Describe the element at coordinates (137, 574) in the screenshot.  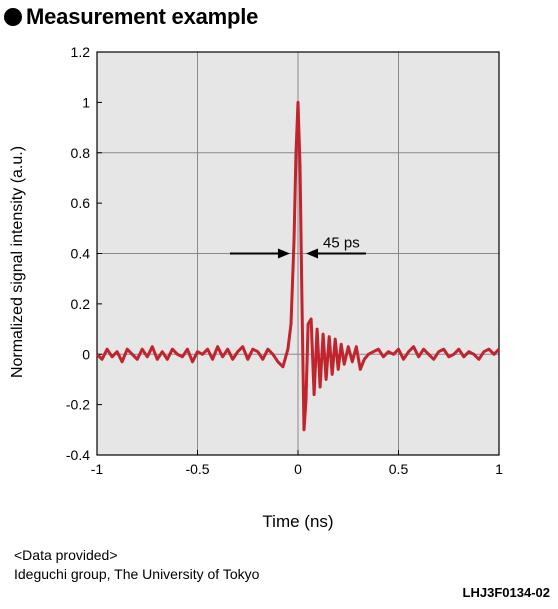
I see `credit-source: Ideguchi group, The University of Tokyo` at that location.